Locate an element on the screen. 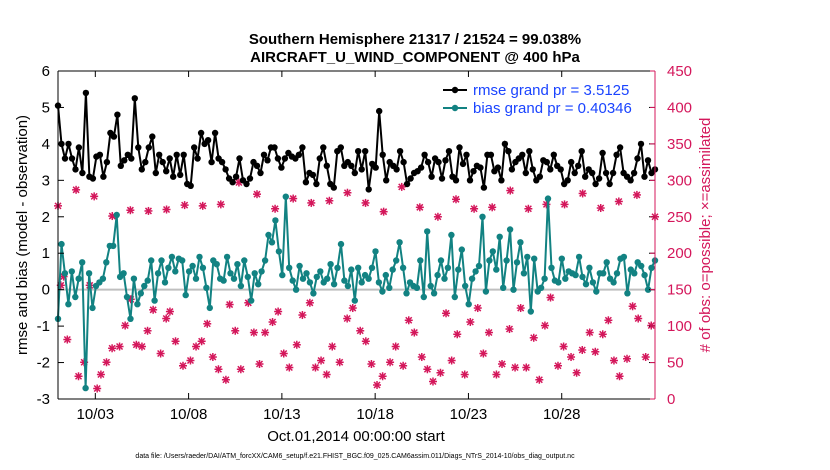 This screenshot has height=470, width=830. y-tick-label: -2 is located at coordinates (43, 363).